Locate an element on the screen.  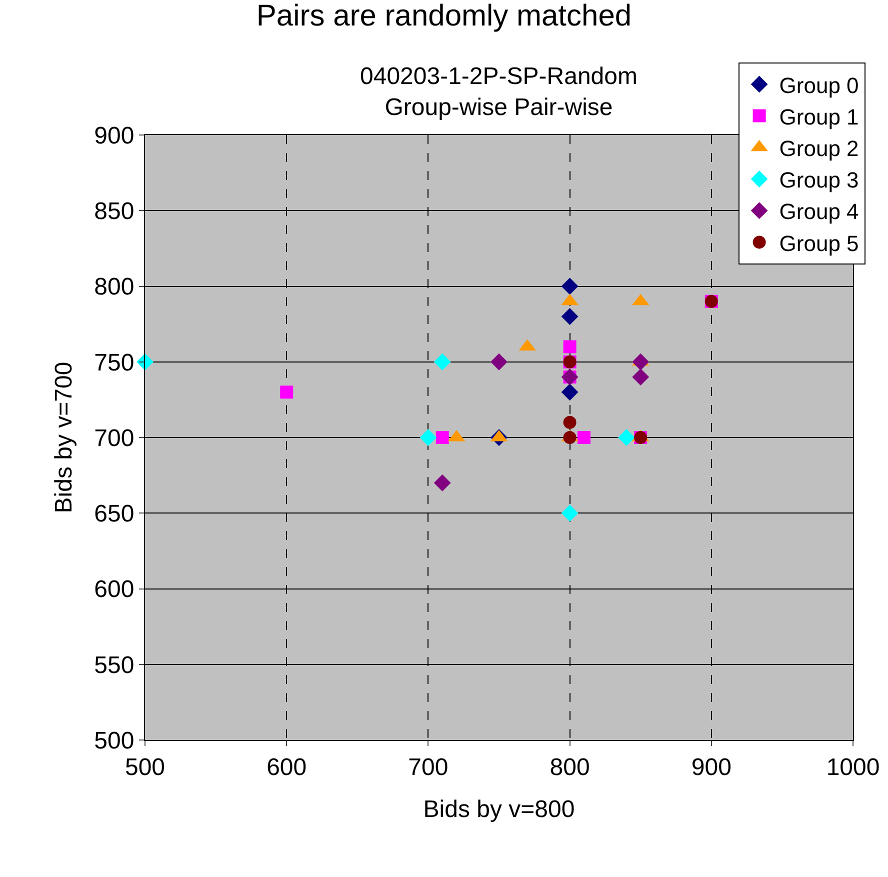
y-tick-label: 900 is located at coordinates (114, 136).